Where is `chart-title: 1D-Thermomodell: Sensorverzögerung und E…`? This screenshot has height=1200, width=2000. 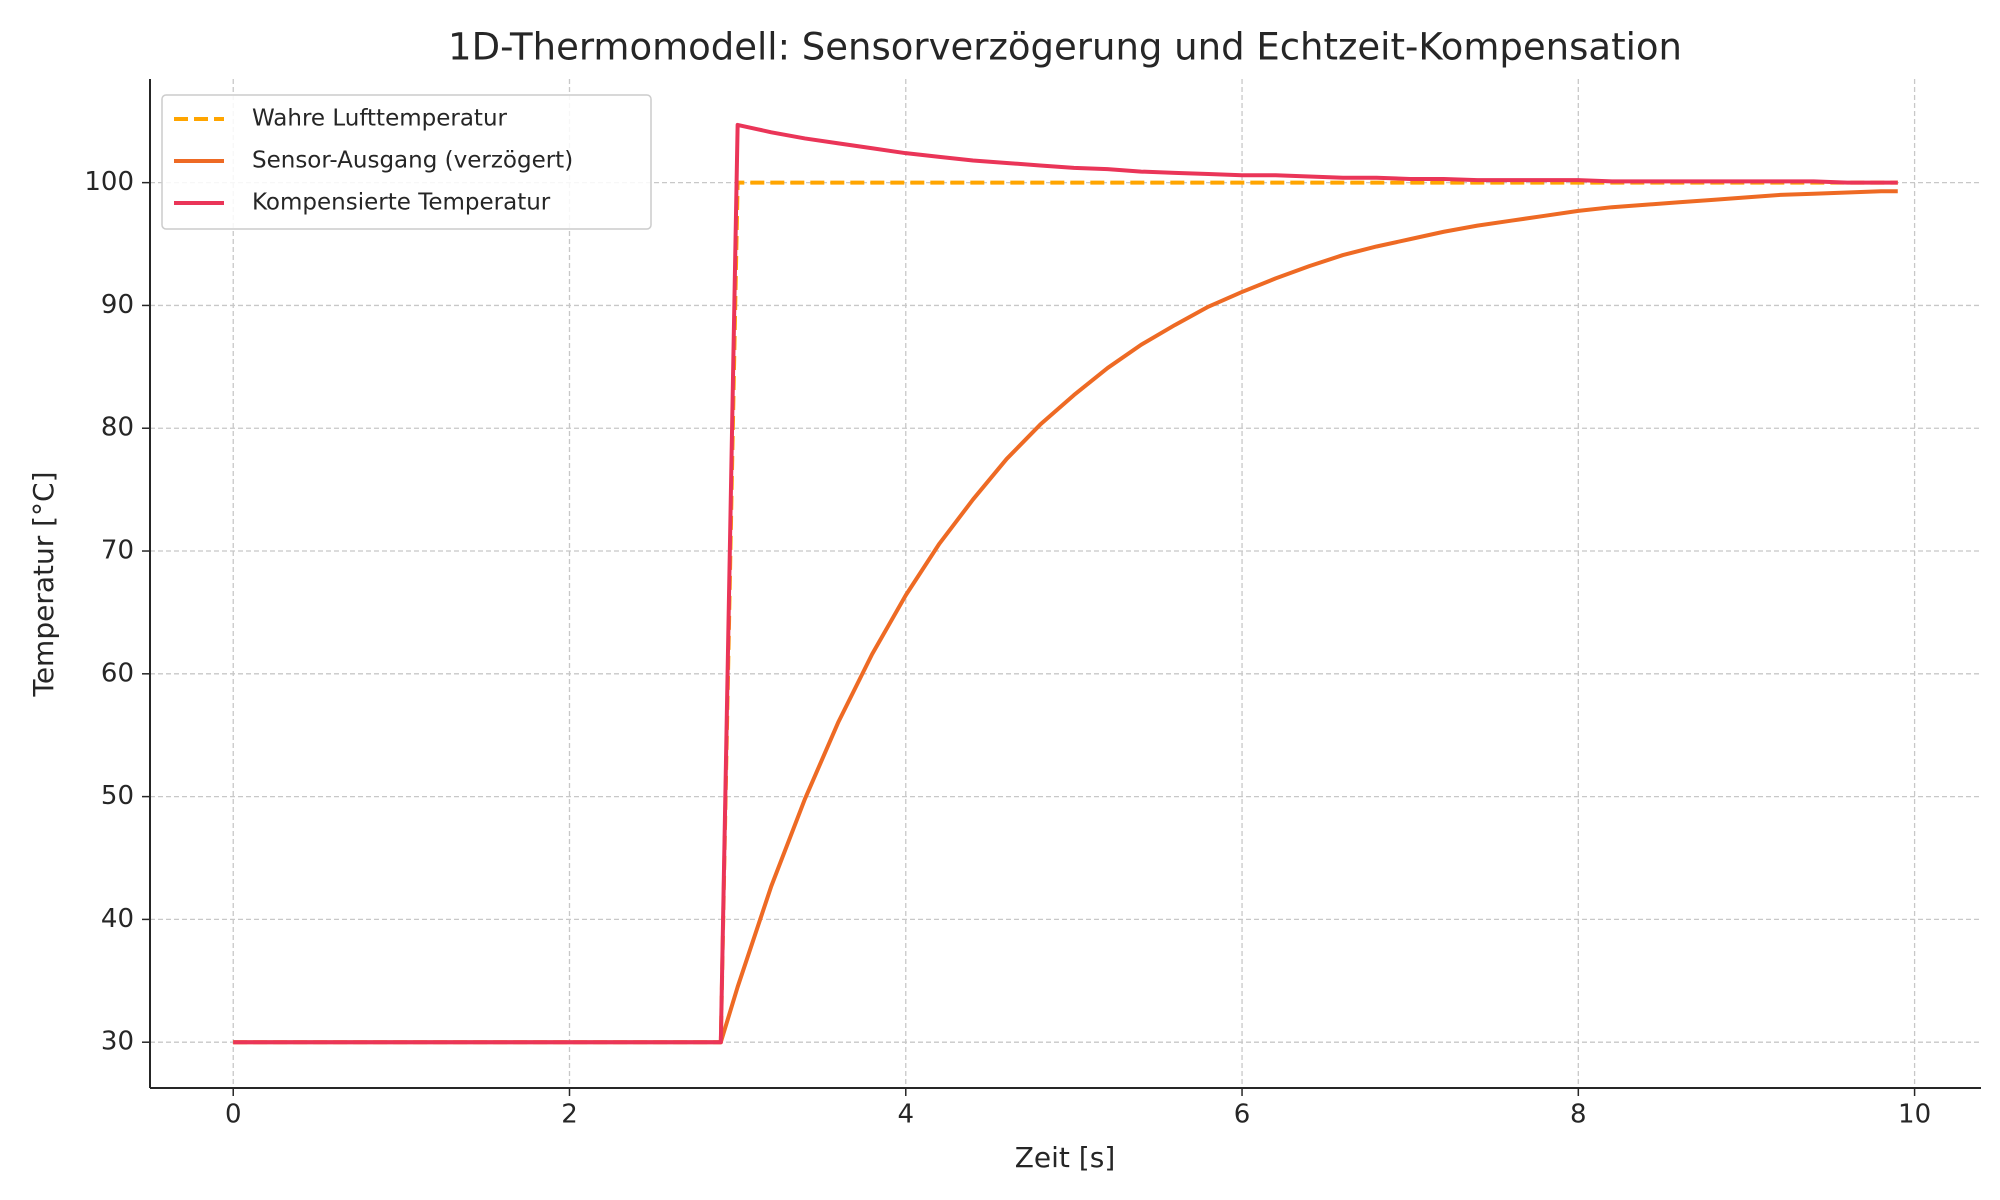 chart-title: 1D-Thermomodell: Sensorverzögerung und E… is located at coordinates (1065, 47).